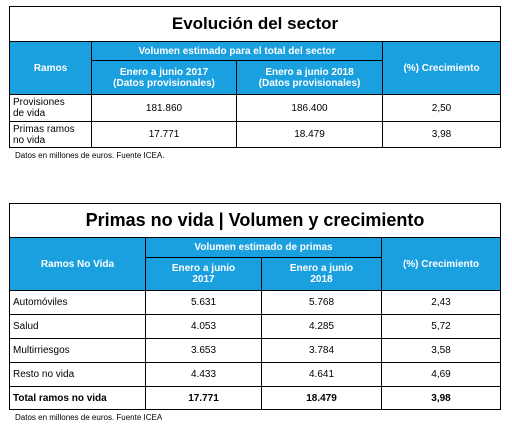 The height and width of the screenshot is (427, 512). I want to click on table-title: Primas no vida | Volumen y crecimiento, so click(255, 220).